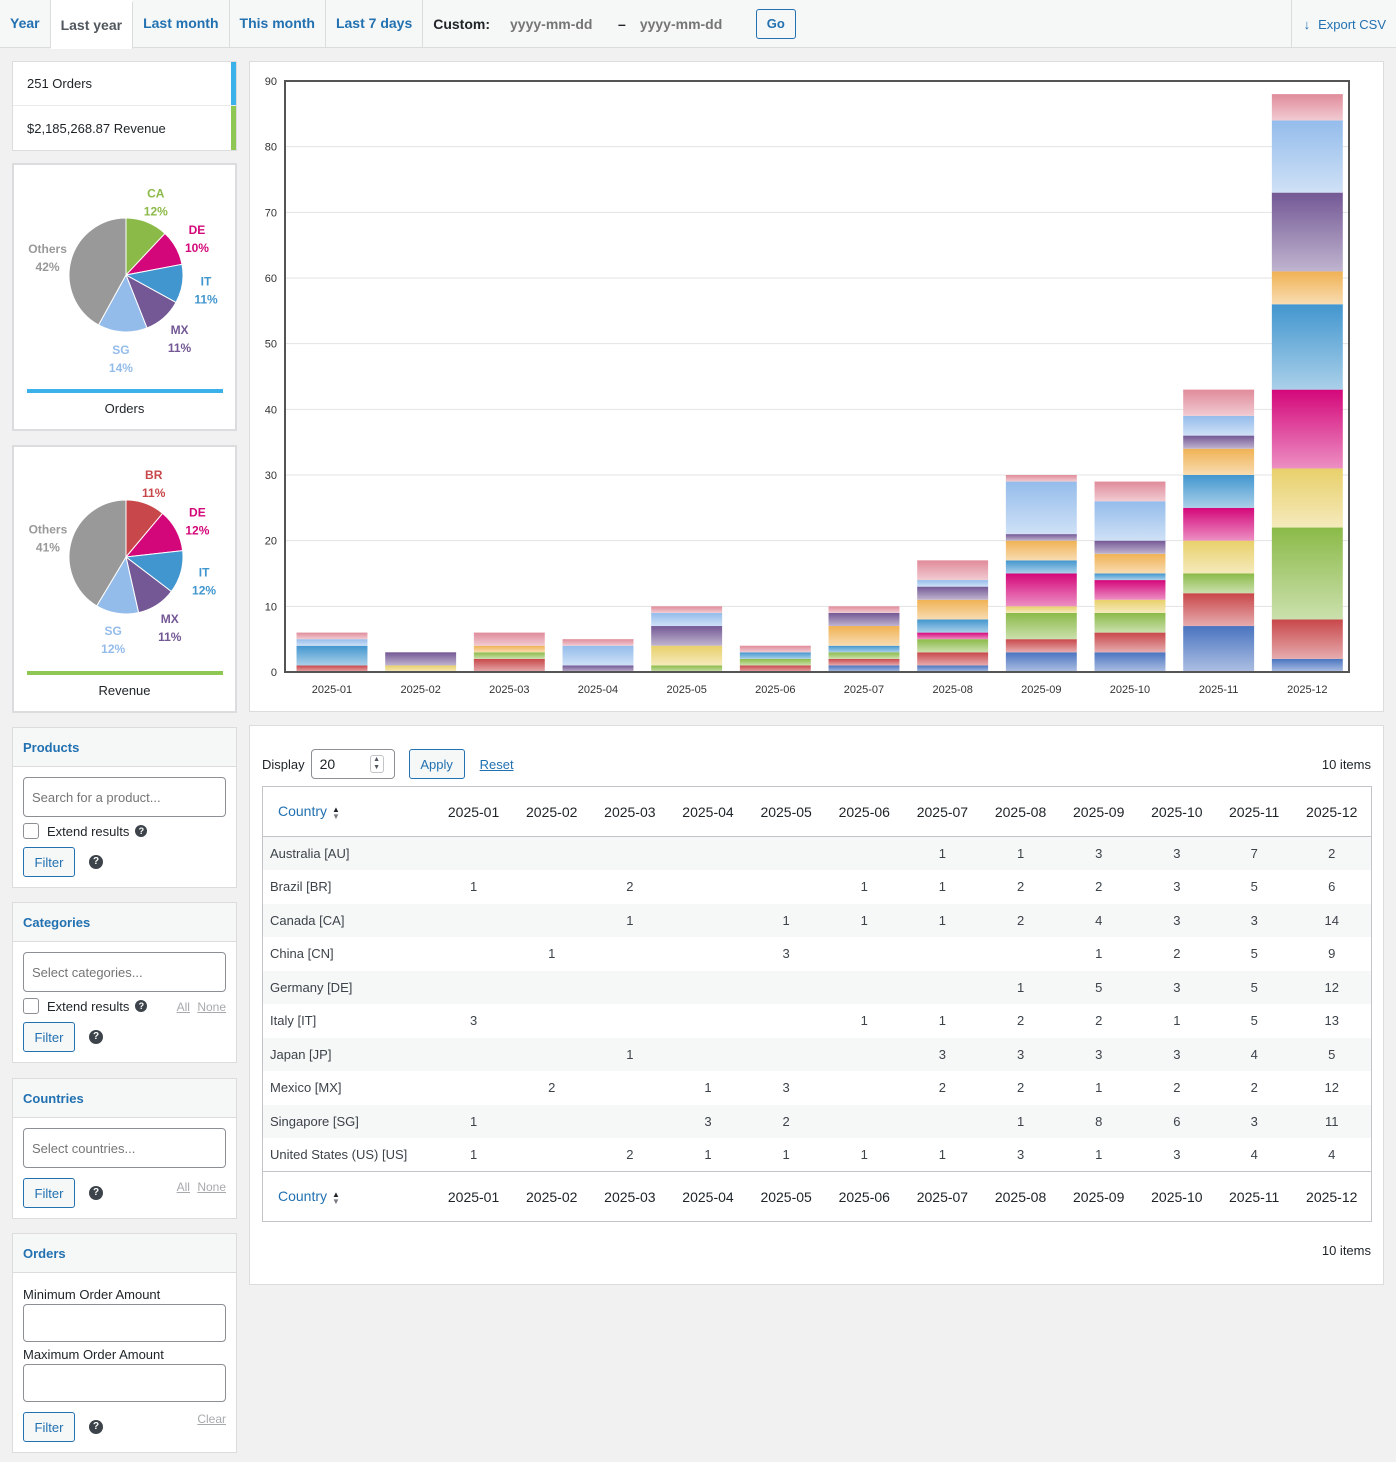 Image resolution: width=1396 pixels, height=1462 pixels. What do you see at coordinates (49, 862) in the screenshot?
I see `products-filter-button: Filter` at bounding box center [49, 862].